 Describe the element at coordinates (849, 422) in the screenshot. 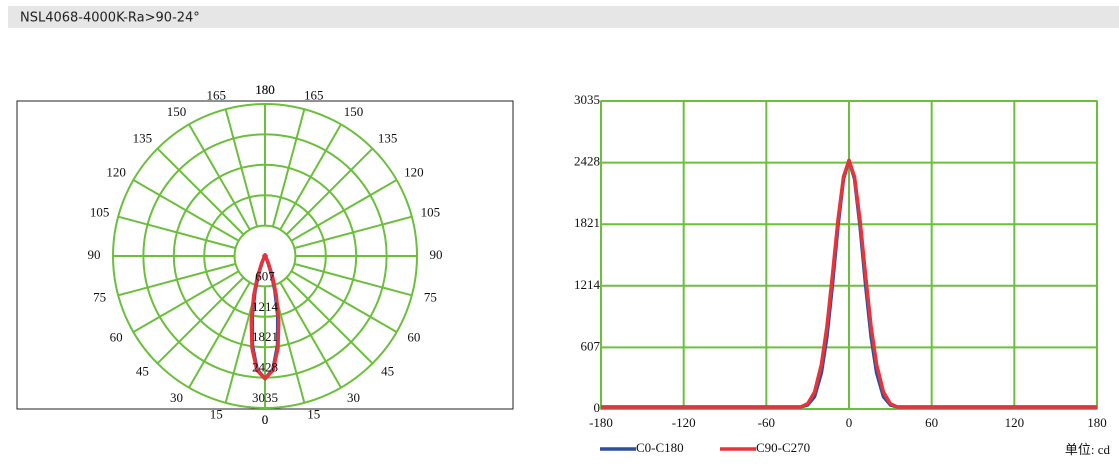

I see `x-tick-label: 0` at that location.